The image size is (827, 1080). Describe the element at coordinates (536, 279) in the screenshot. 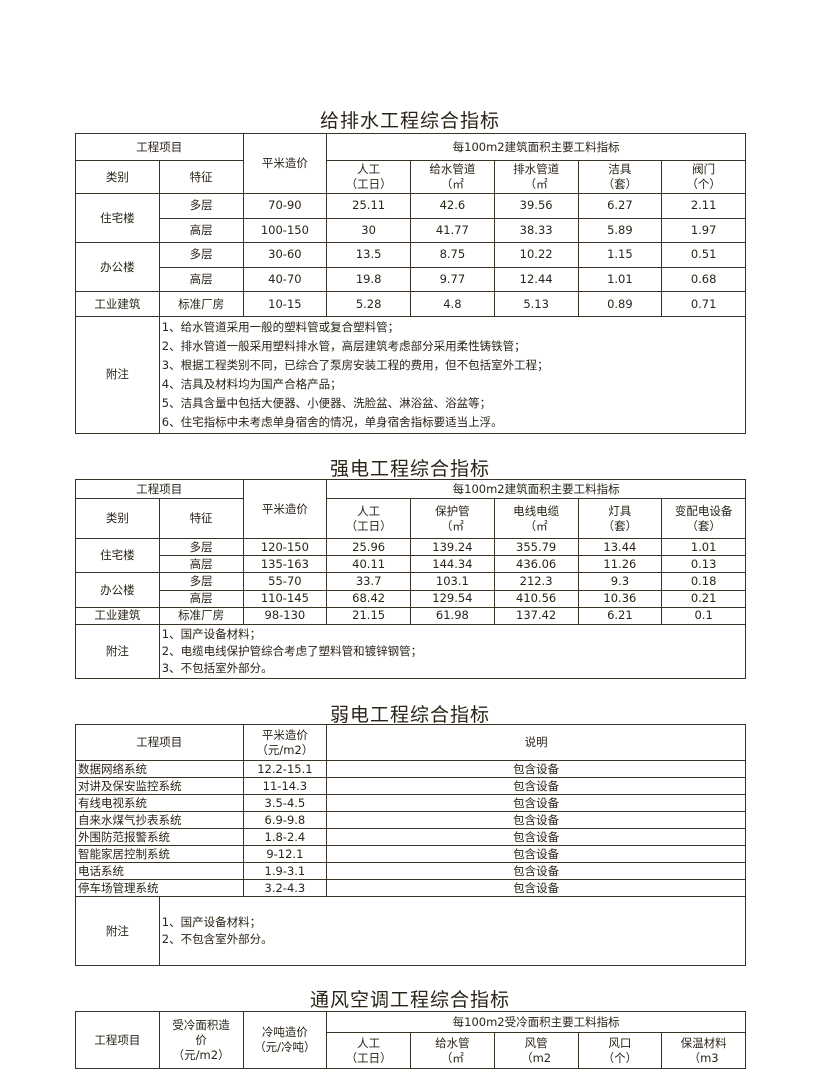

I see `value-cell: 12.44` at that location.